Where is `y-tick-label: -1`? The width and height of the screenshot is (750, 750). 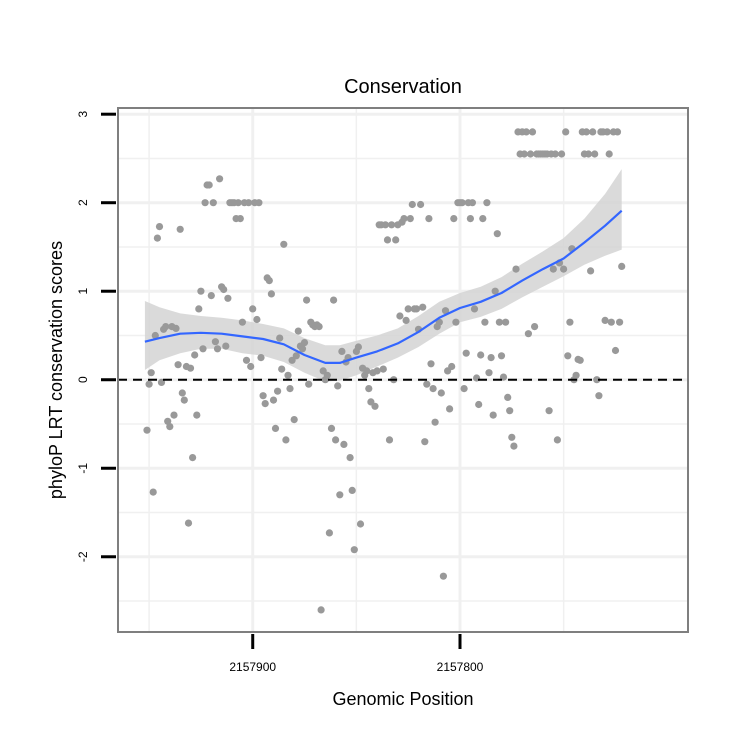
y-tick-label: -1 is located at coordinates (83, 468).